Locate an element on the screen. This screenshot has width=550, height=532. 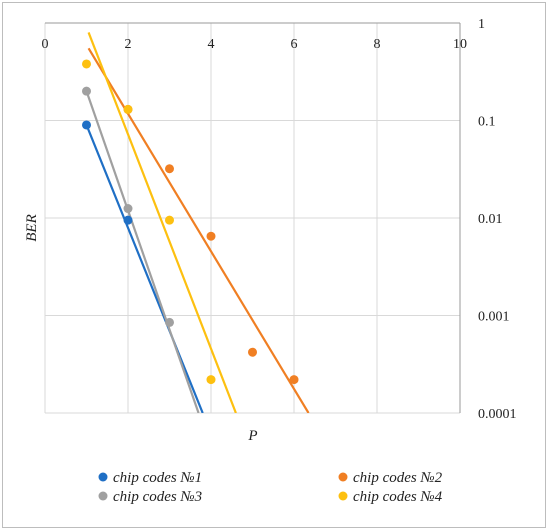
y-tick-label: 0.001 is located at coordinates (494, 317).